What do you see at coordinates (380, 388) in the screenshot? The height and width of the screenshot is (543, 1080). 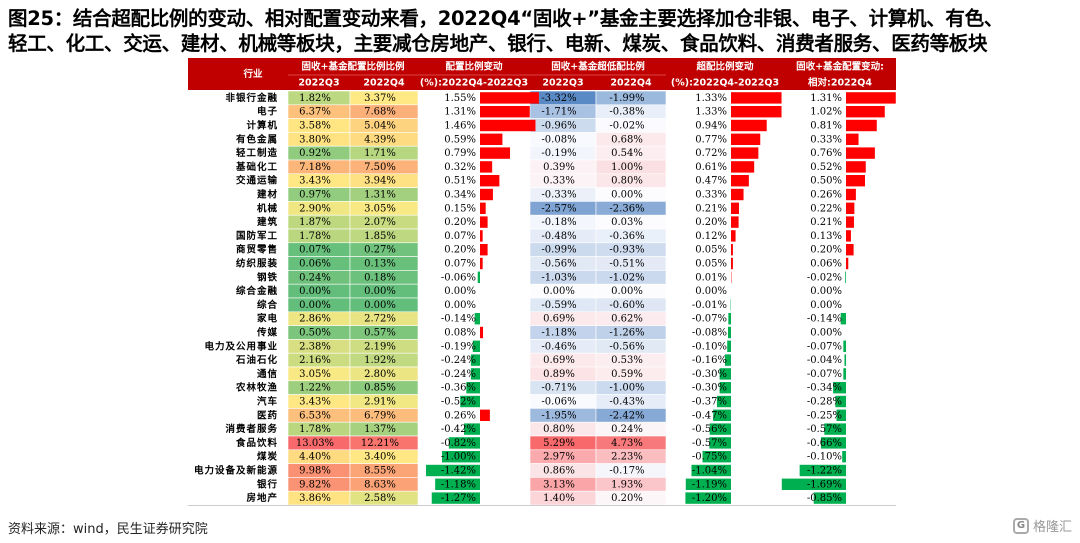 I see `alloc-q4-cell: 0.85%` at bounding box center [380, 388].